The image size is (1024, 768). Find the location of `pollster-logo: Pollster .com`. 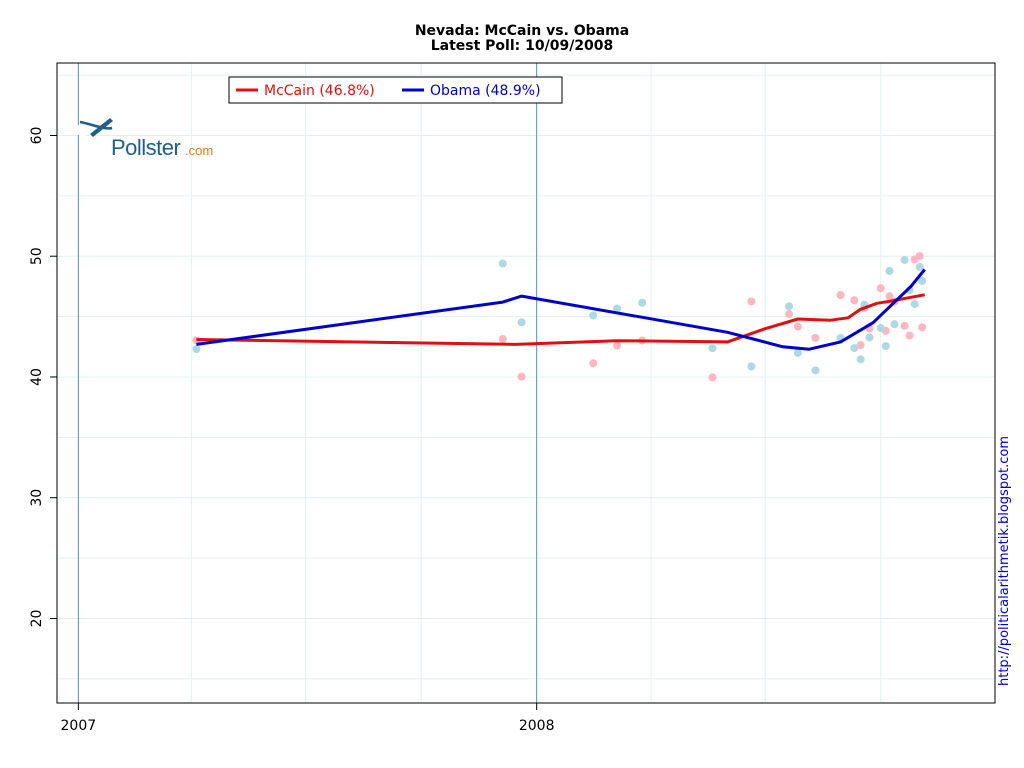

pollster-logo: Pollster .com is located at coordinates (144, 139).